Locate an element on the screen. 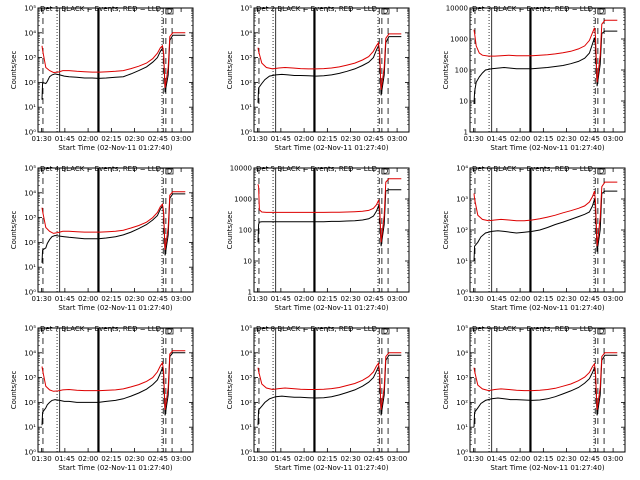 The width and height of the screenshot is (640, 480). y-tick-label: 100 is located at coordinates (461, 71).